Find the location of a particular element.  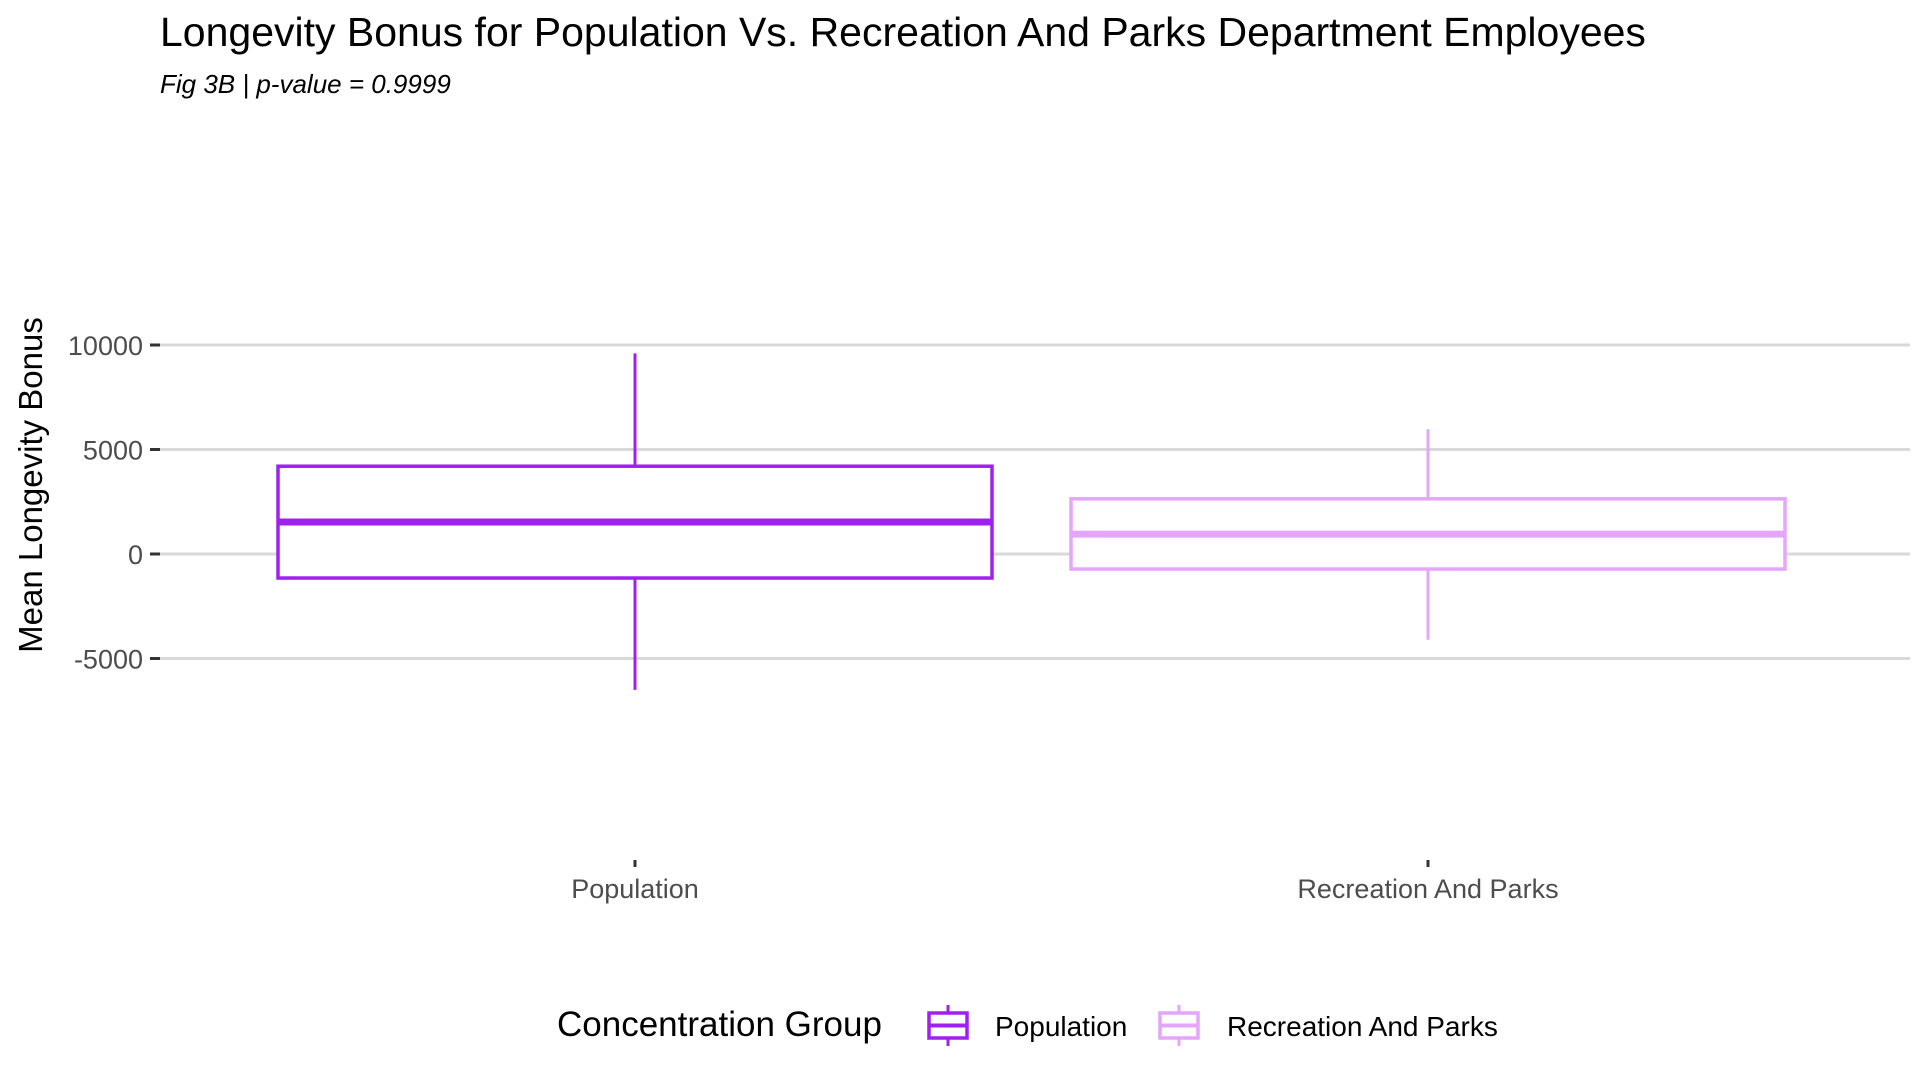

x-axis-ticks: Population Recreation And Parks is located at coordinates (1065, 882).